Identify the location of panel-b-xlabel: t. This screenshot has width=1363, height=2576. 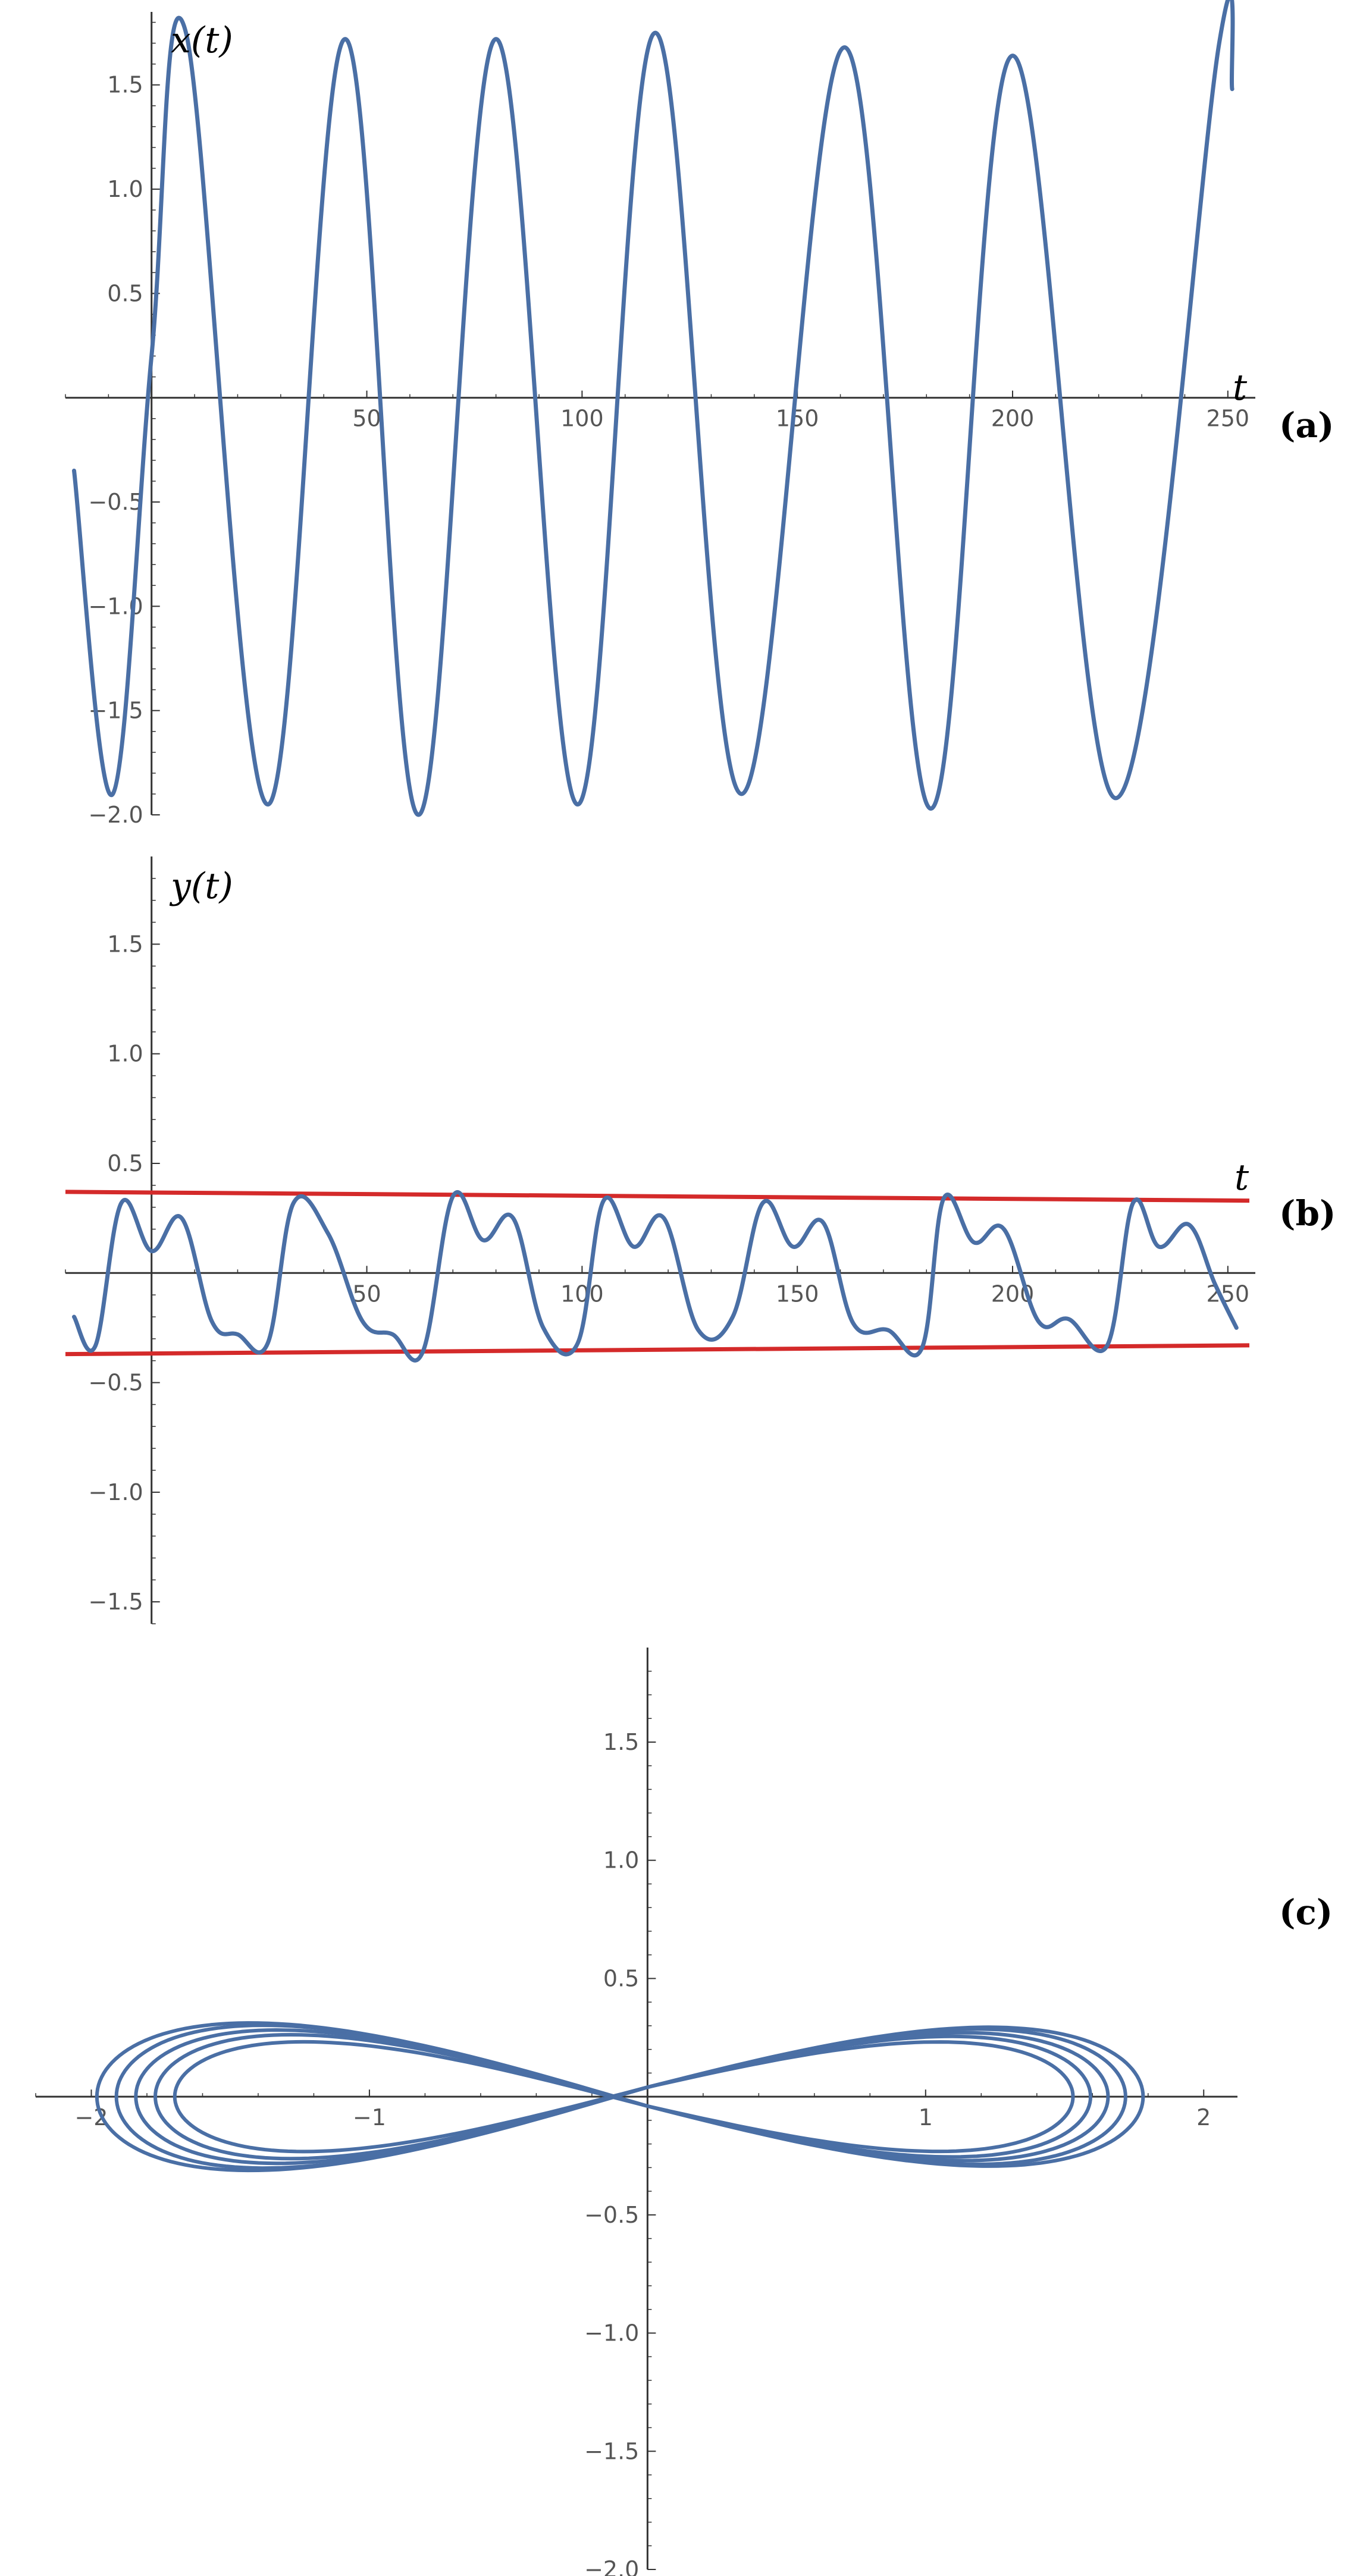
(1241, 1177).